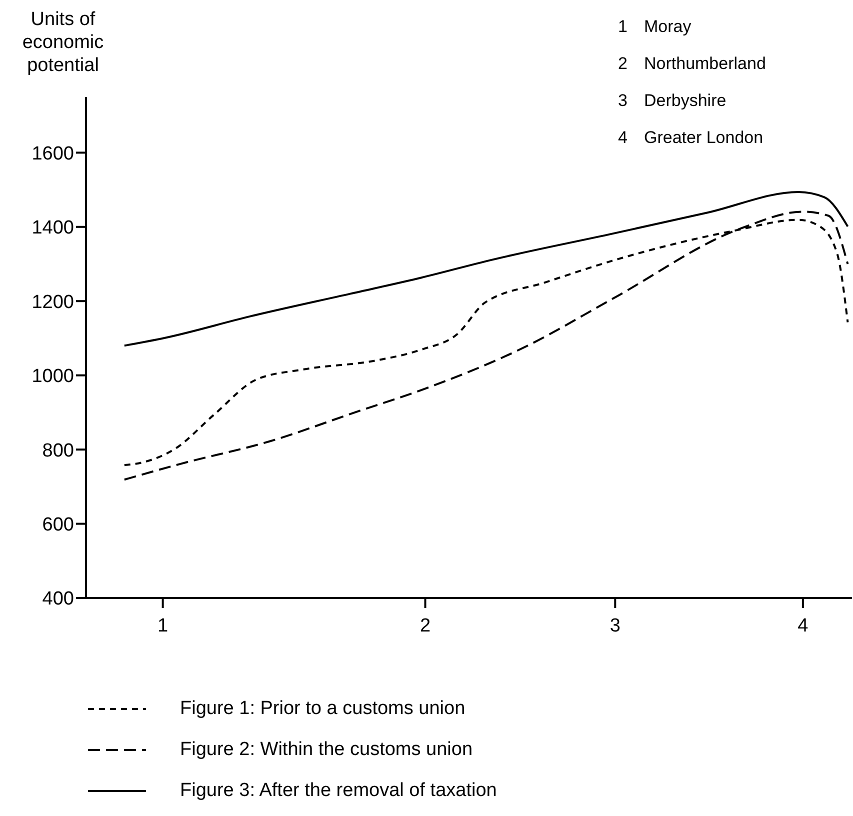 Image resolution: width=853 pixels, height=816 pixels. What do you see at coordinates (58, 599) in the screenshot?
I see `y-tick-label: 400` at bounding box center [58, 599].